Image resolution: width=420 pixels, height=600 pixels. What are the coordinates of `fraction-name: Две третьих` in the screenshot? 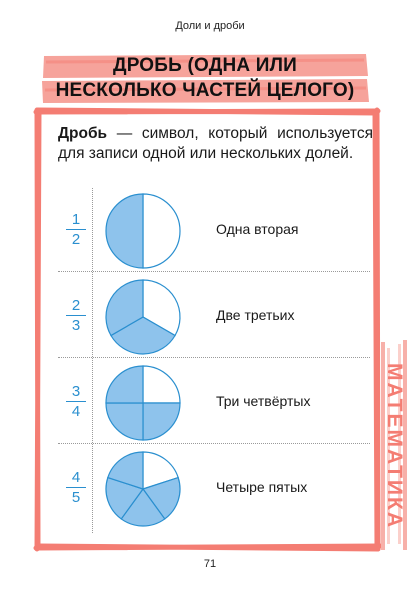 It's located at (255, 315).